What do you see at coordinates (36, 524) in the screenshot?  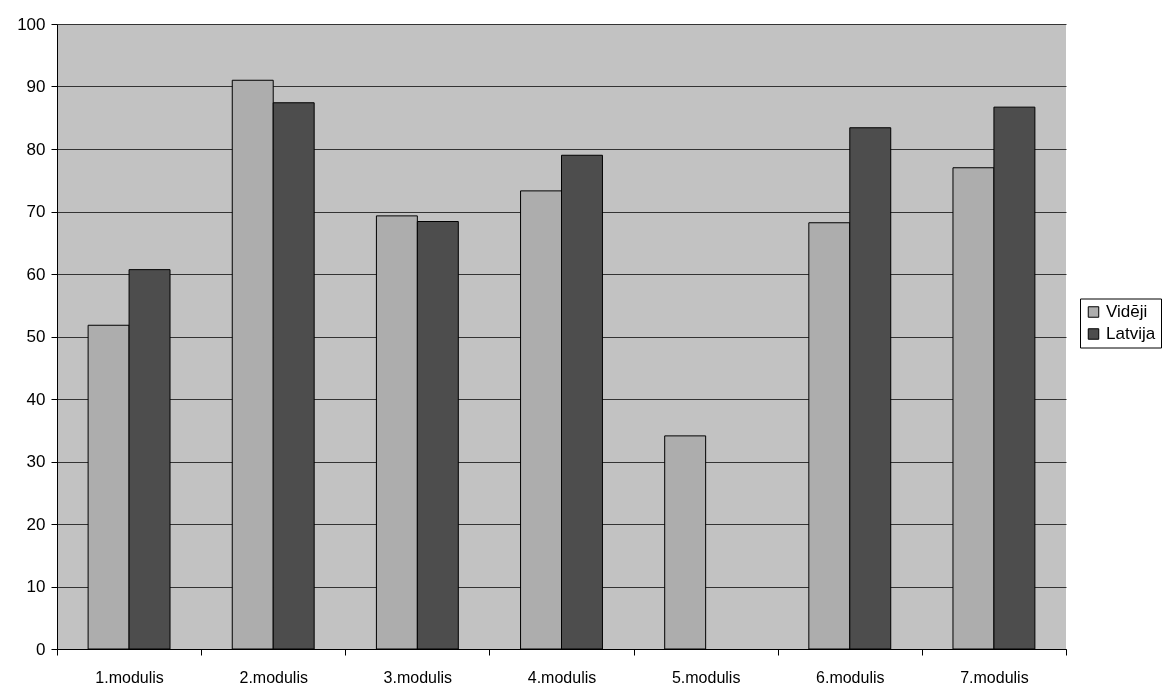 I see `y-tick-label: 20` at bounding box center [36, 524].